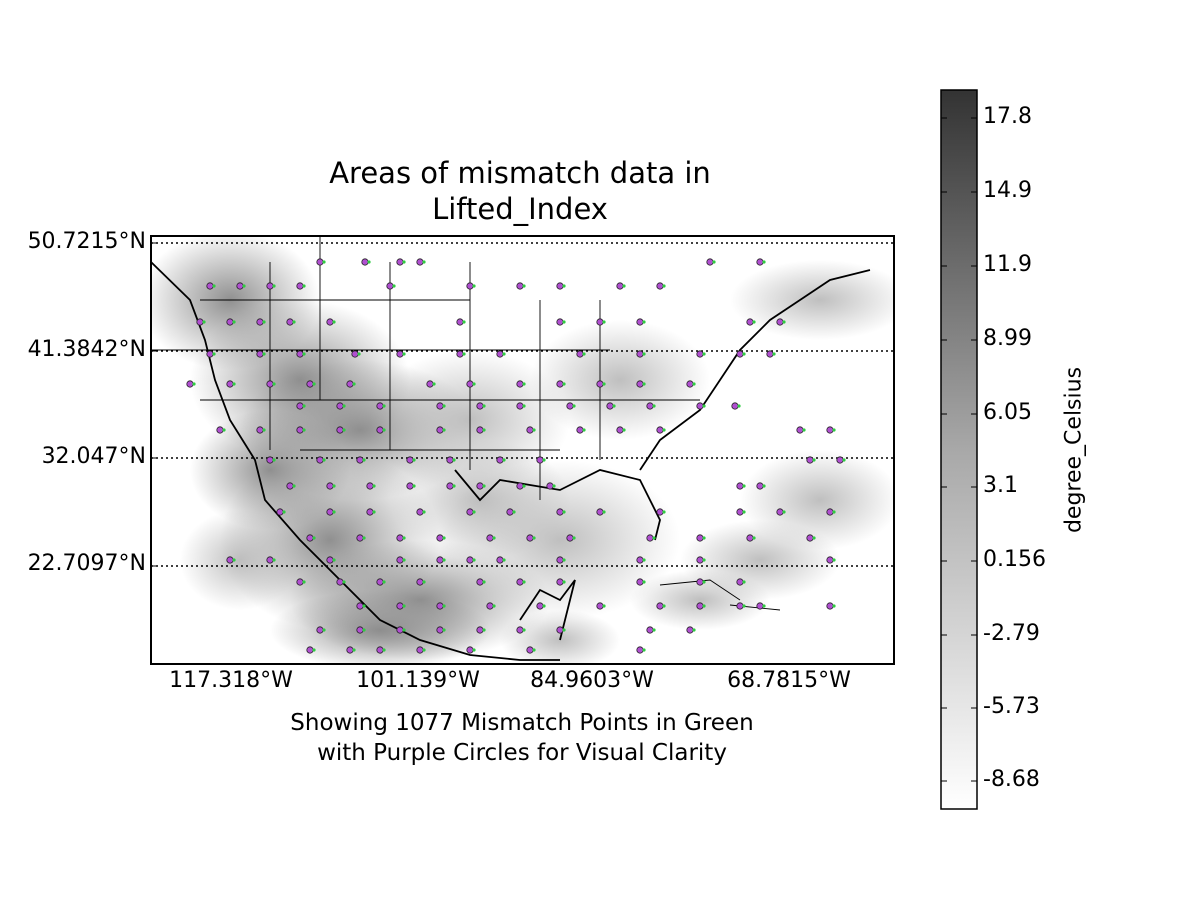 The image size is (1200, 900). What do you see at coordinates (86, 563) in the screenshot?
I see `lat-tick-label: 22.7097°N` at bounding box center [86, 563].